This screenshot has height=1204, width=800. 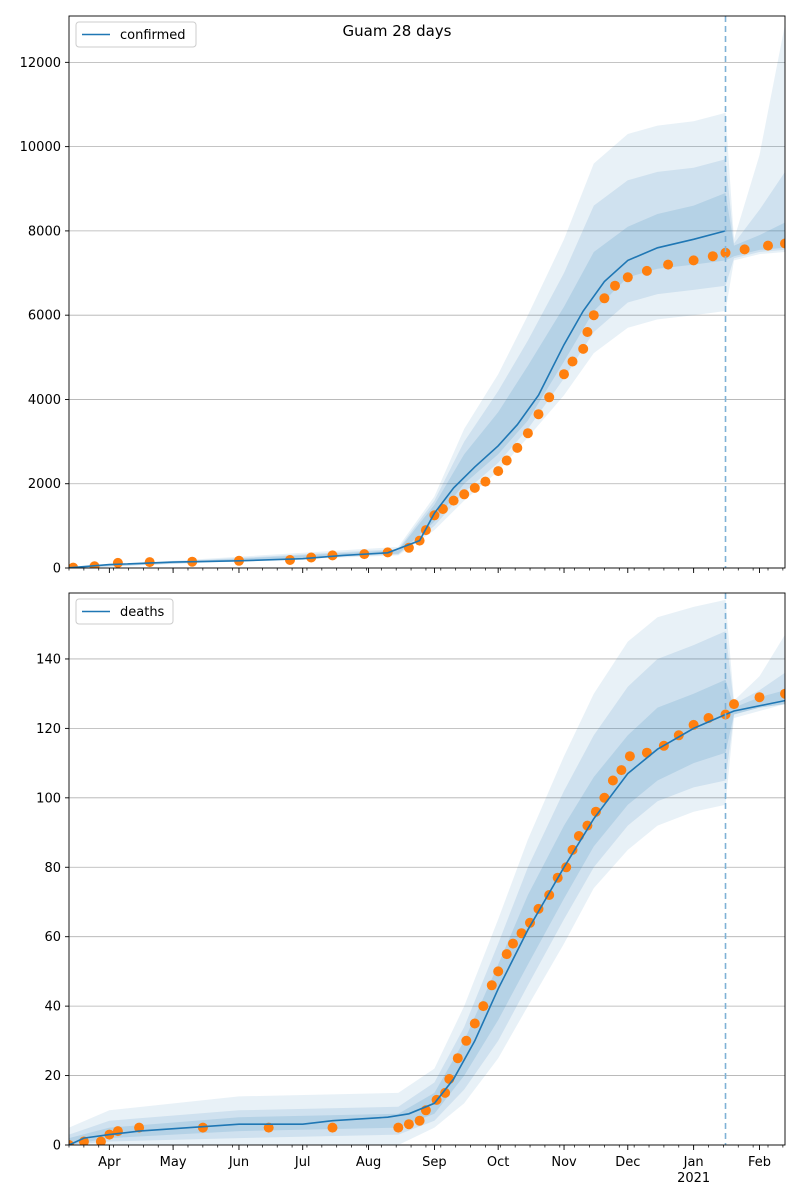 I want to click on chart-title: Guam 28 days, so click(x=397, y=31).